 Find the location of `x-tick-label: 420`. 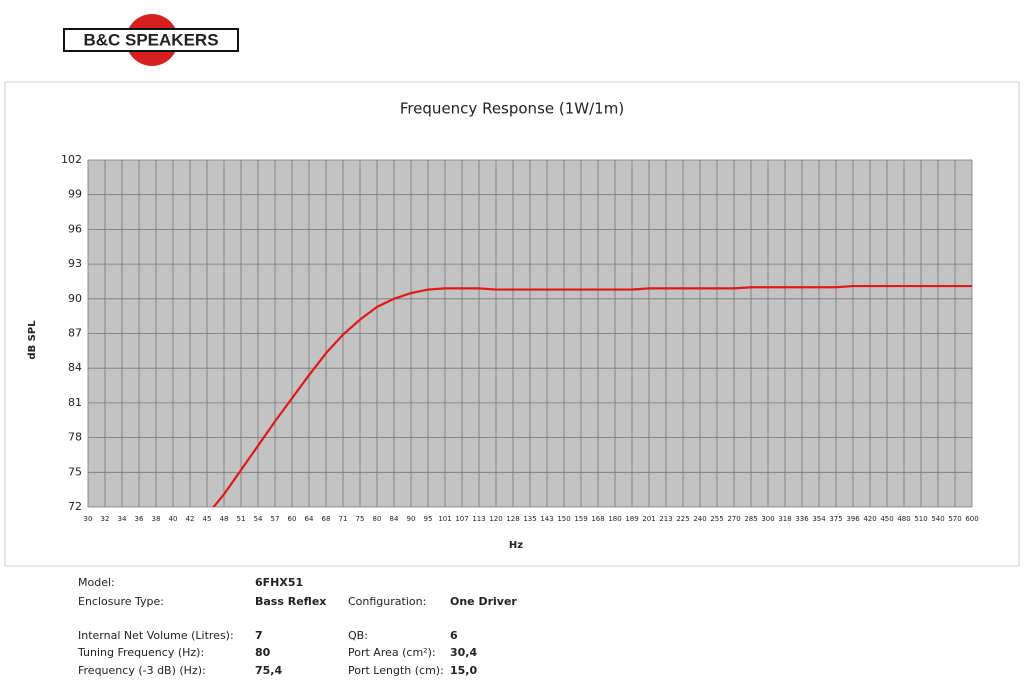

x-tick-label: 420 is located at coordinates (869, 519).